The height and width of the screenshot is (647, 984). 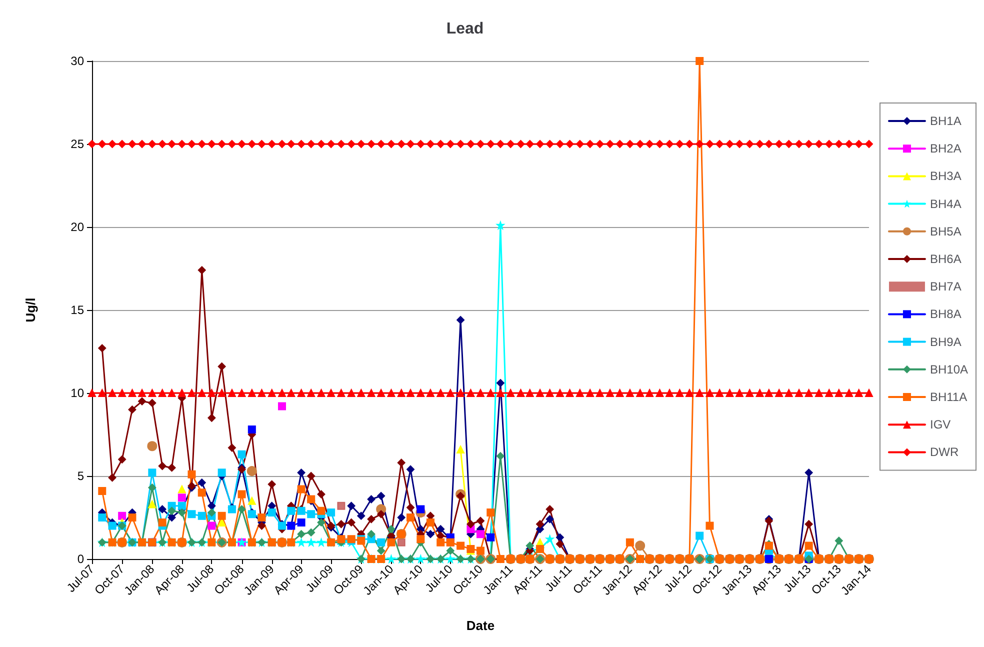 What do you see at coordinates (480, 625) in the screenshot?
I see `x-axis-title: Date` at bounding box center [480, 625].